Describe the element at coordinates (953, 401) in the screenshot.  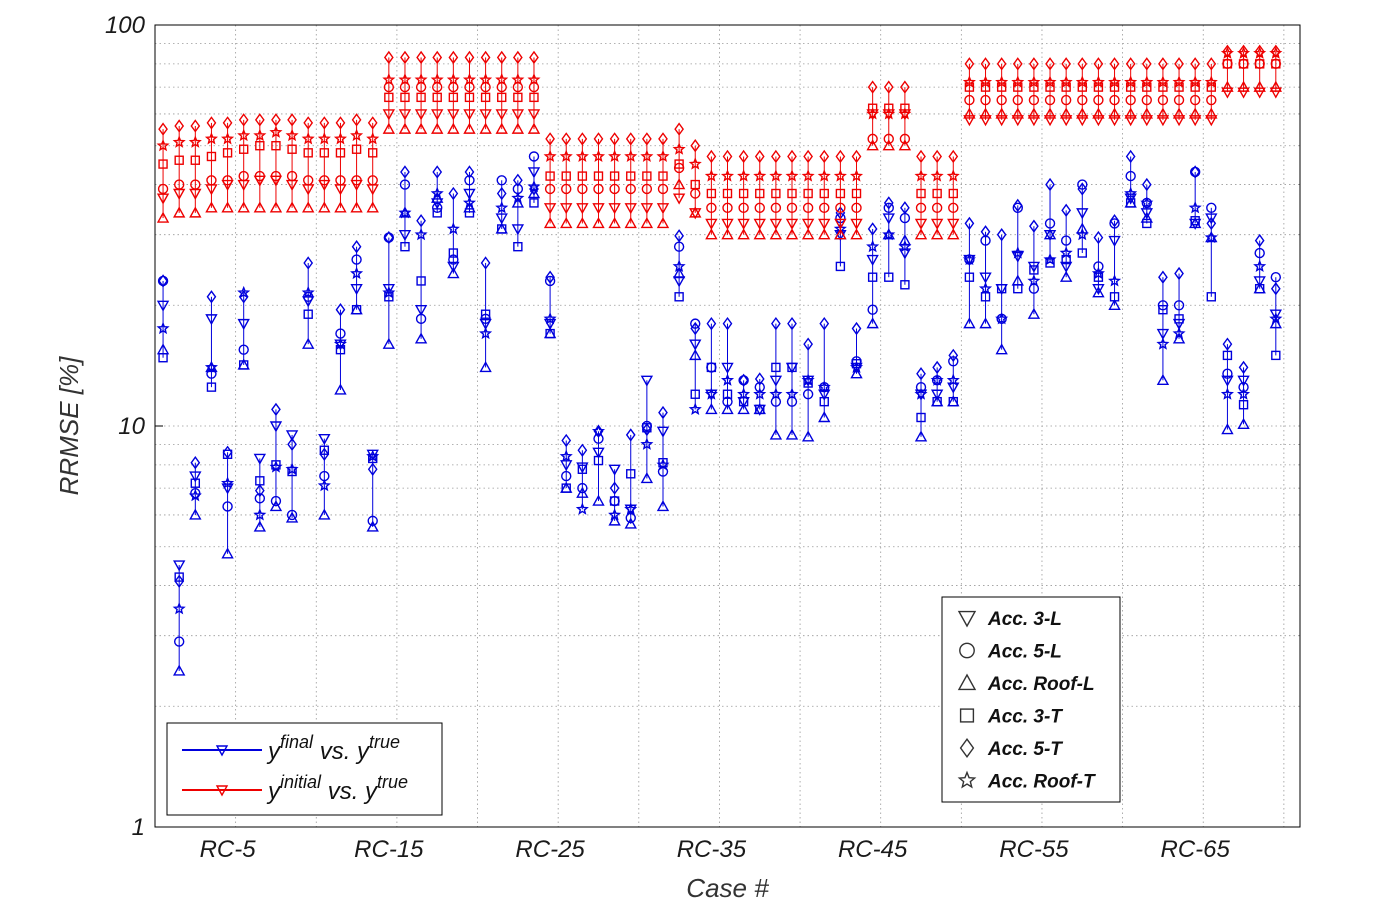
I see `case-50-square-marker` at that location.